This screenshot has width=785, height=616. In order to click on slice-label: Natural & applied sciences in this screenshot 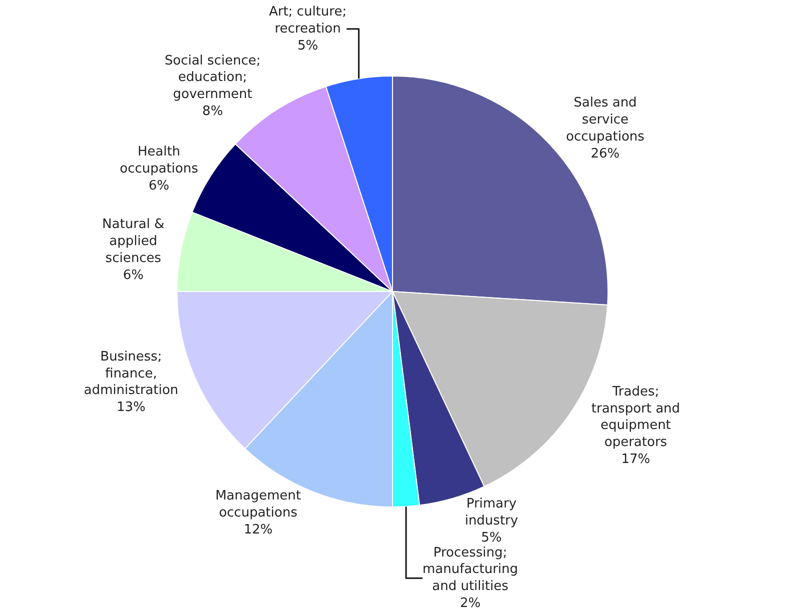, I will do `click(133, 241)`.